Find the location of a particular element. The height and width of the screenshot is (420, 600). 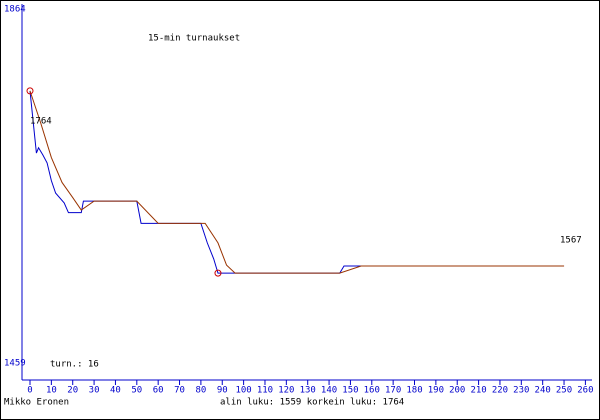

x-tick-label: 140 is located at coordinates (329, 391).